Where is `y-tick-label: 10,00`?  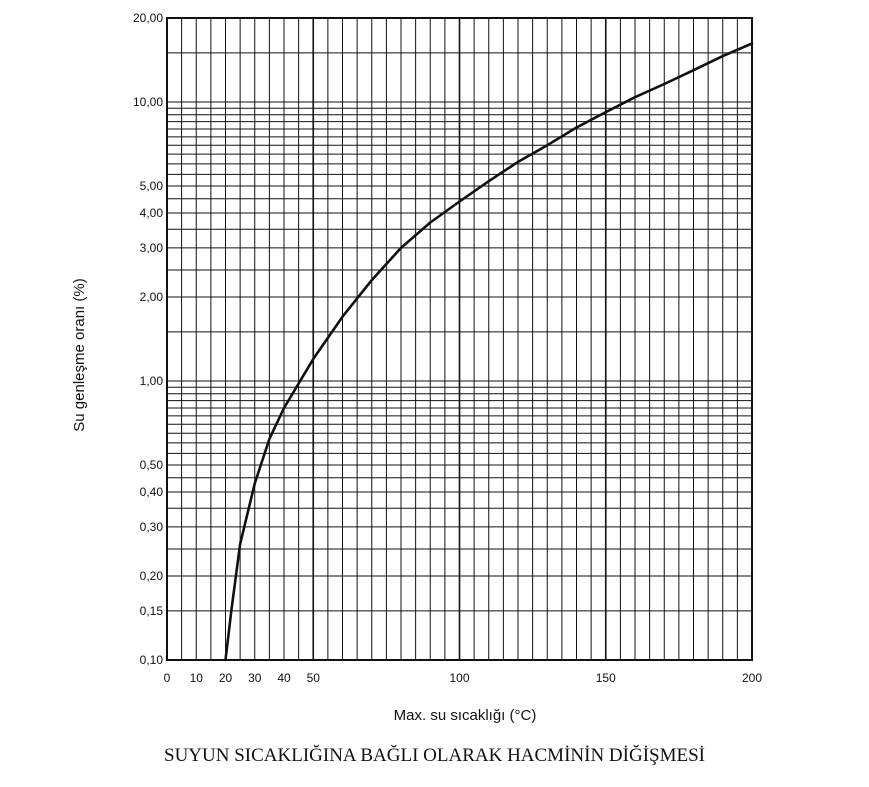 y-tick-label: 10,00 is located at coordinates (148, 102).